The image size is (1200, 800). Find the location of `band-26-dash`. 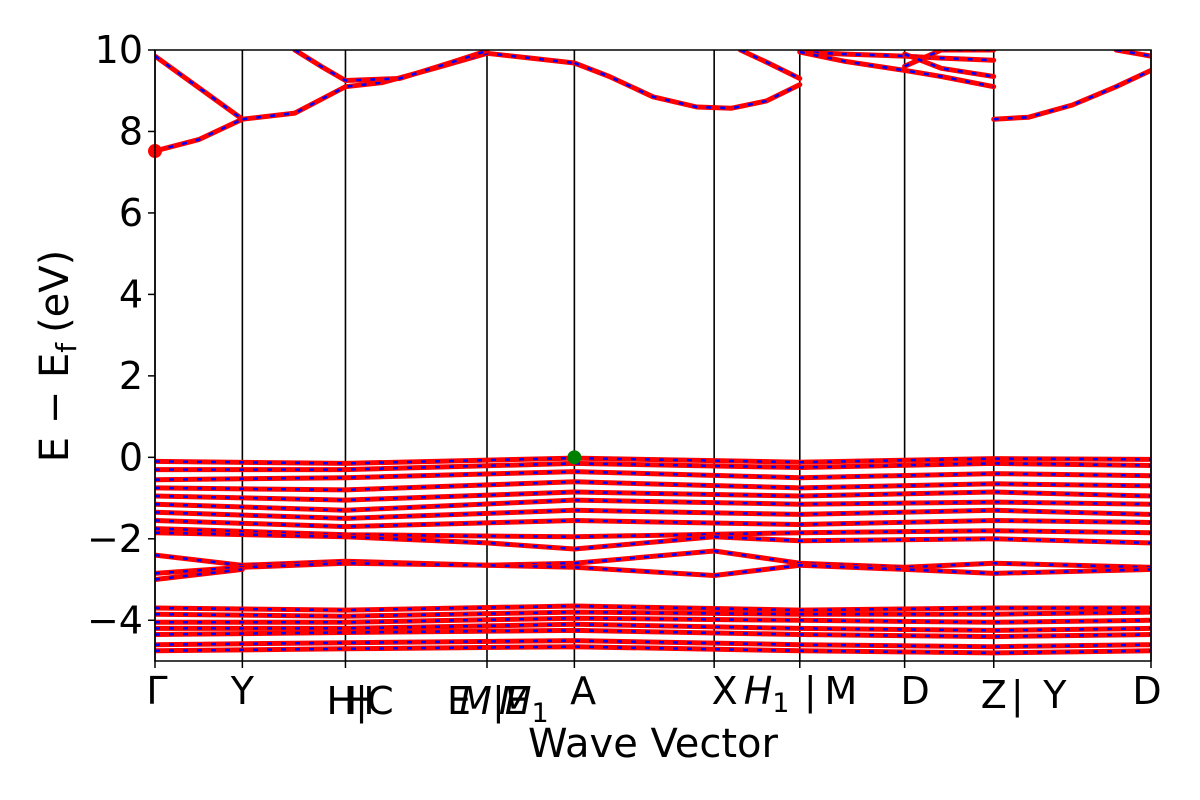

band-26-dash is located at coordinates (653, 614).